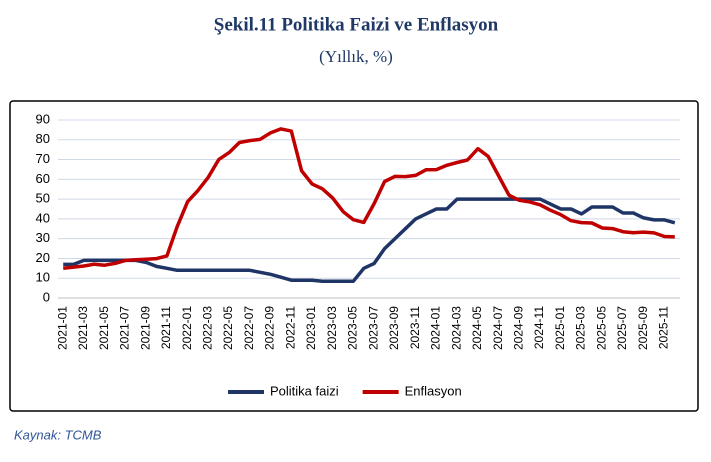 The width and height of the screenshot is (711, 462). What do you see at coordinates (187, 328) in the screenshot?
I see `x-tick-label: 2022-01` at bounding box center [187, 328].